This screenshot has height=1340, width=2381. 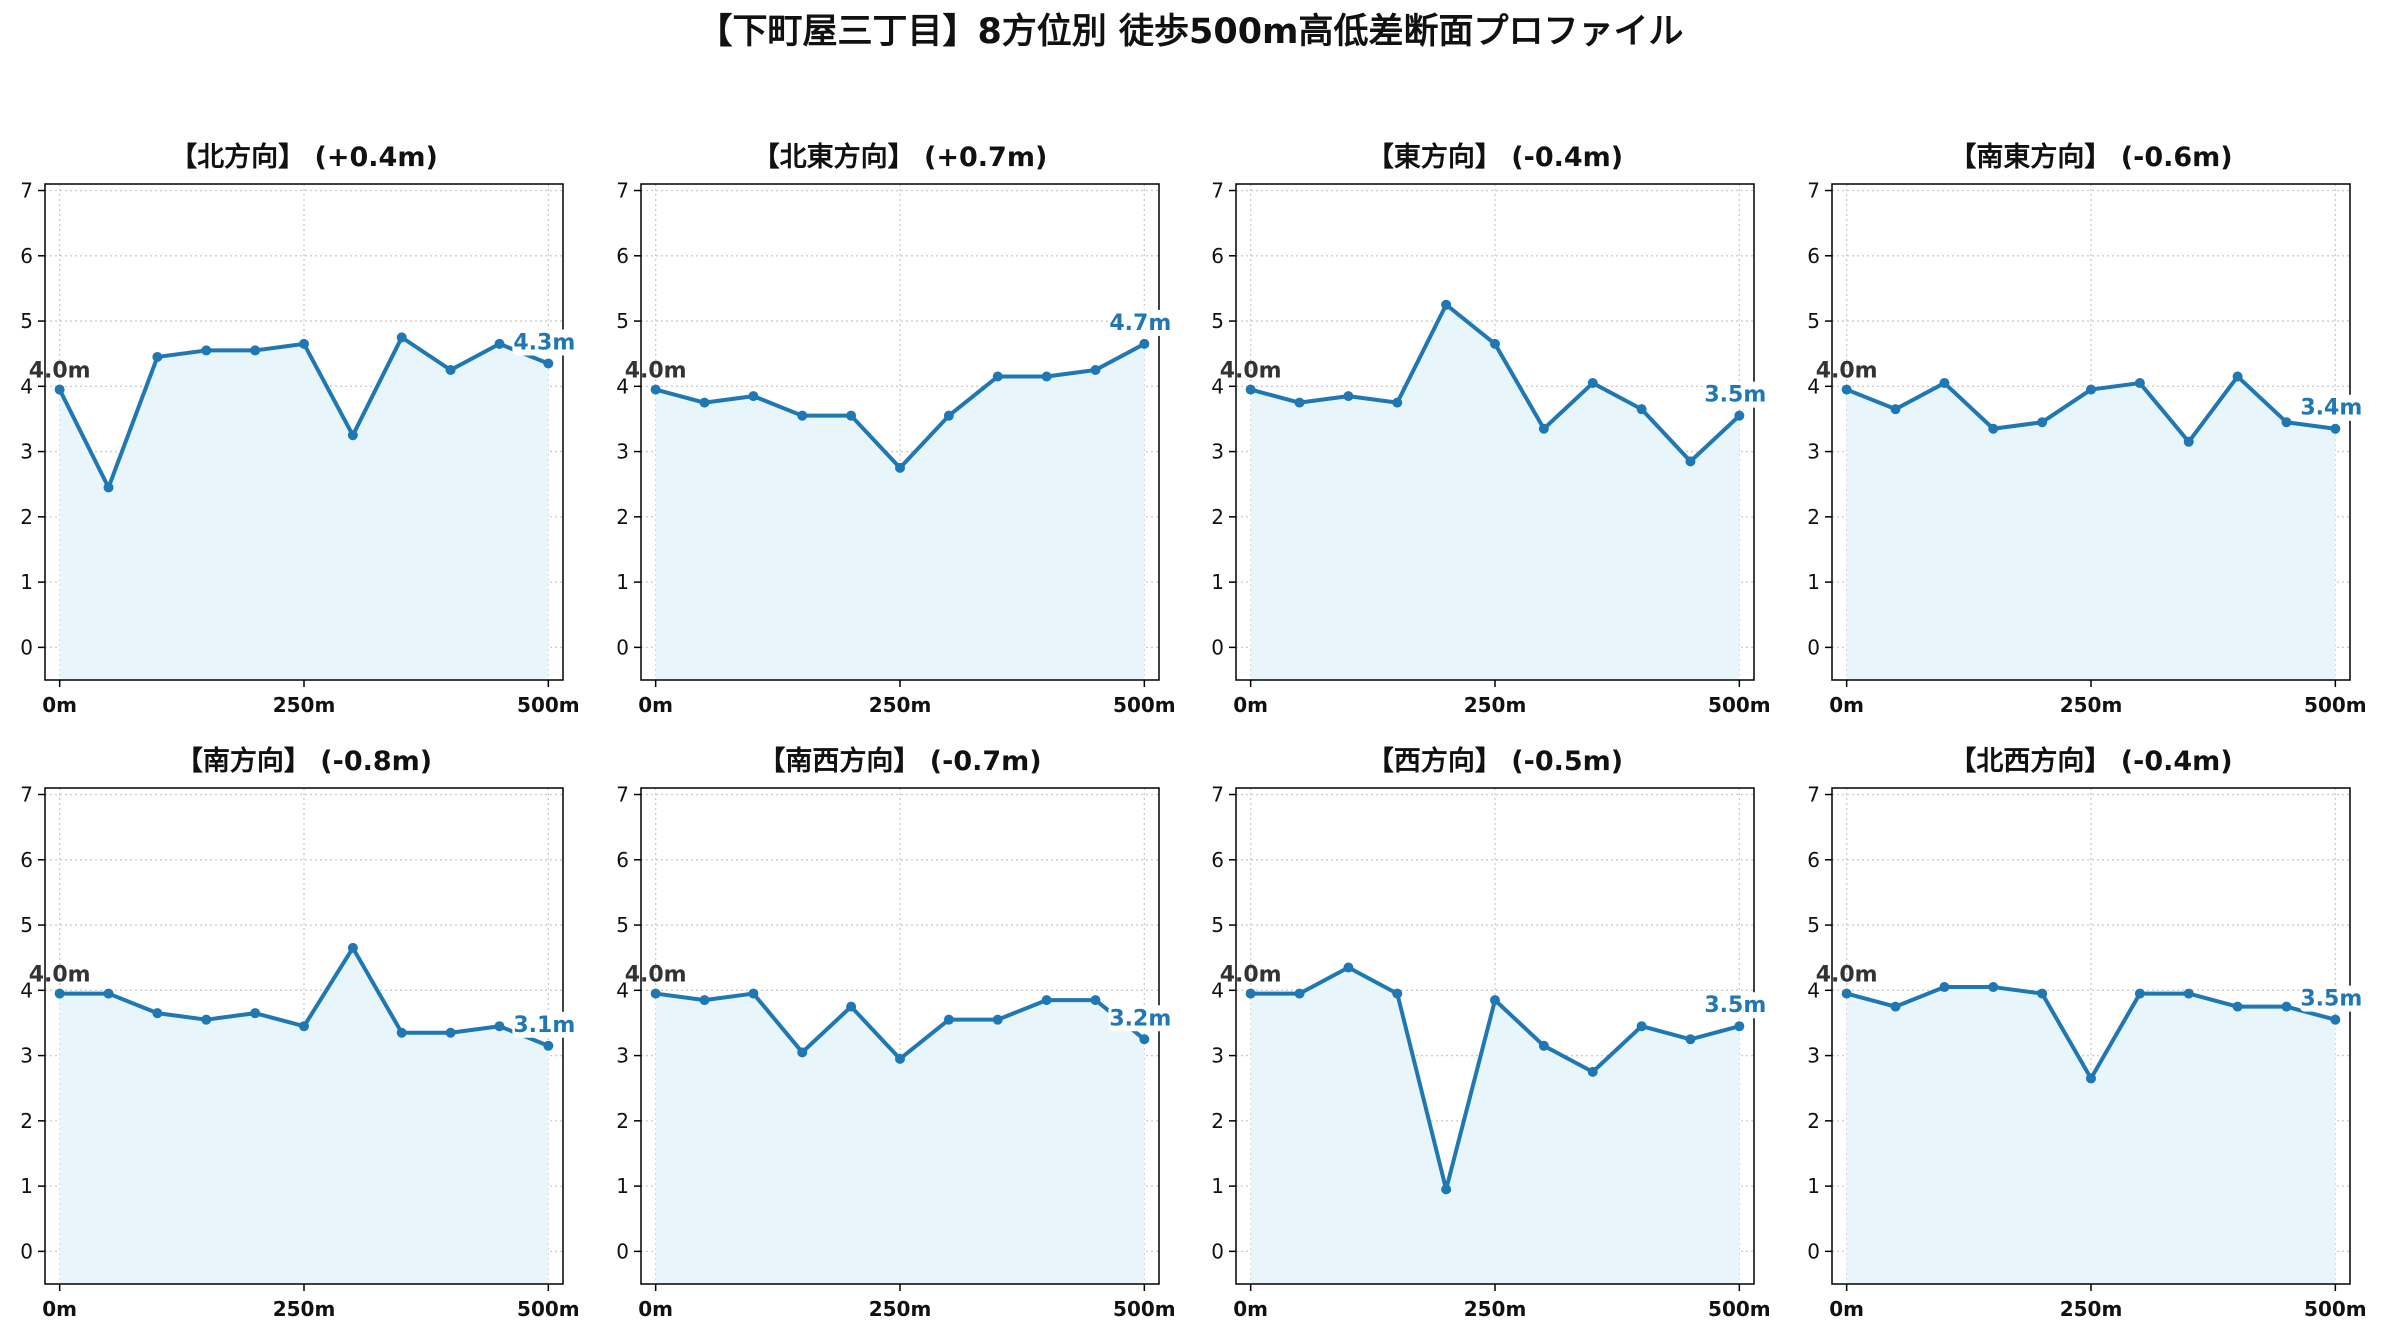 I want to click on subplot-svg: 【南東方向】 (-0.6m) 0 1 2 3 4 5 6 7 0m 250m 500m 4.0m 3.4m, so click(x=2086, y=429).